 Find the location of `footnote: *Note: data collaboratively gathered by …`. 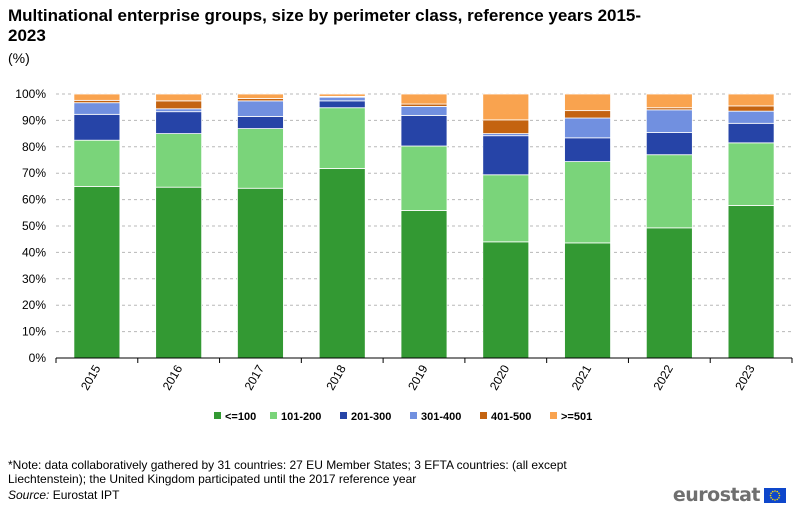

footnote: *Note: data collaboratively gathered by … is located at coordinates (287, 472).